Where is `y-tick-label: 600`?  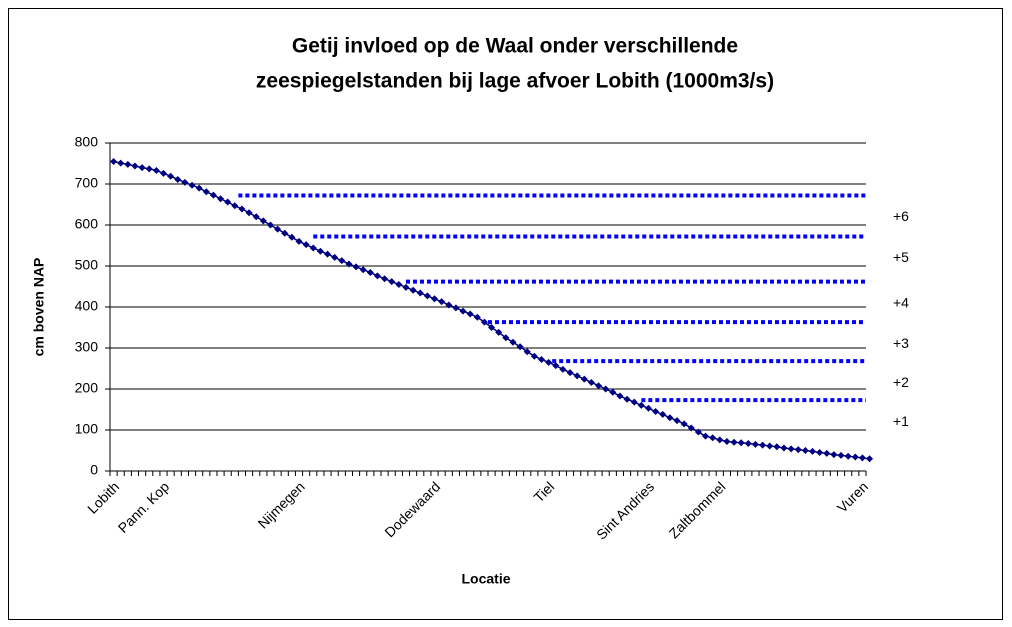
y-tick-label: 600 is located at coordinates (87, 224).